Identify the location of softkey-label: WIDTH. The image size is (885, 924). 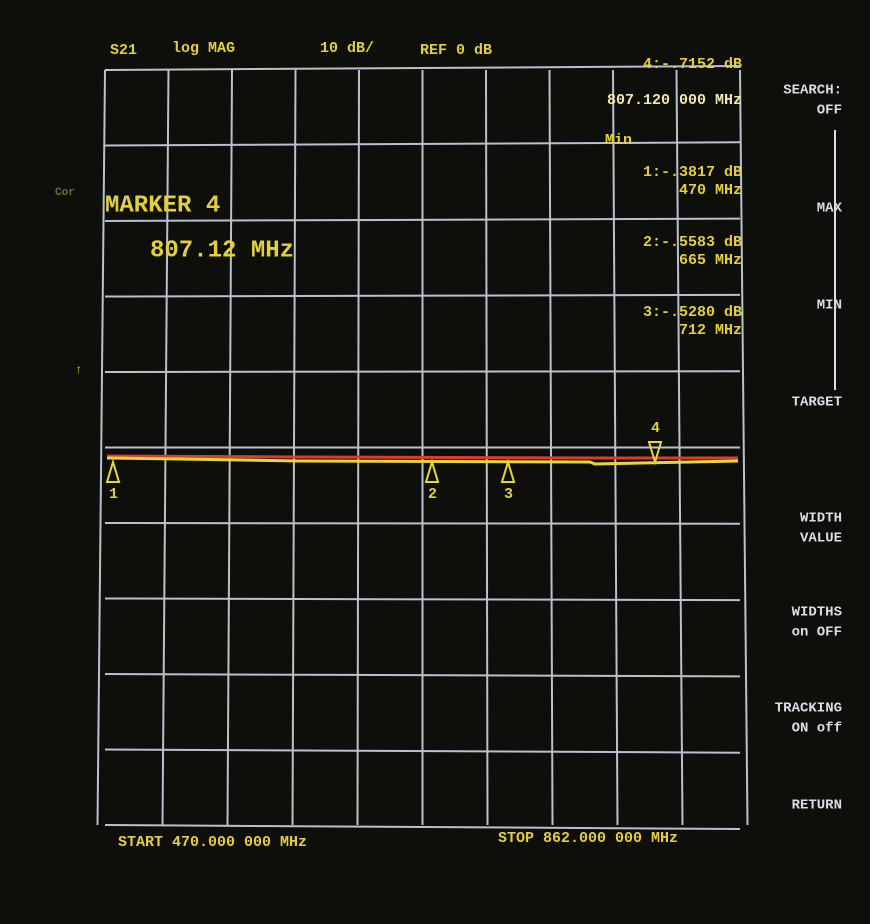
(821, 519).